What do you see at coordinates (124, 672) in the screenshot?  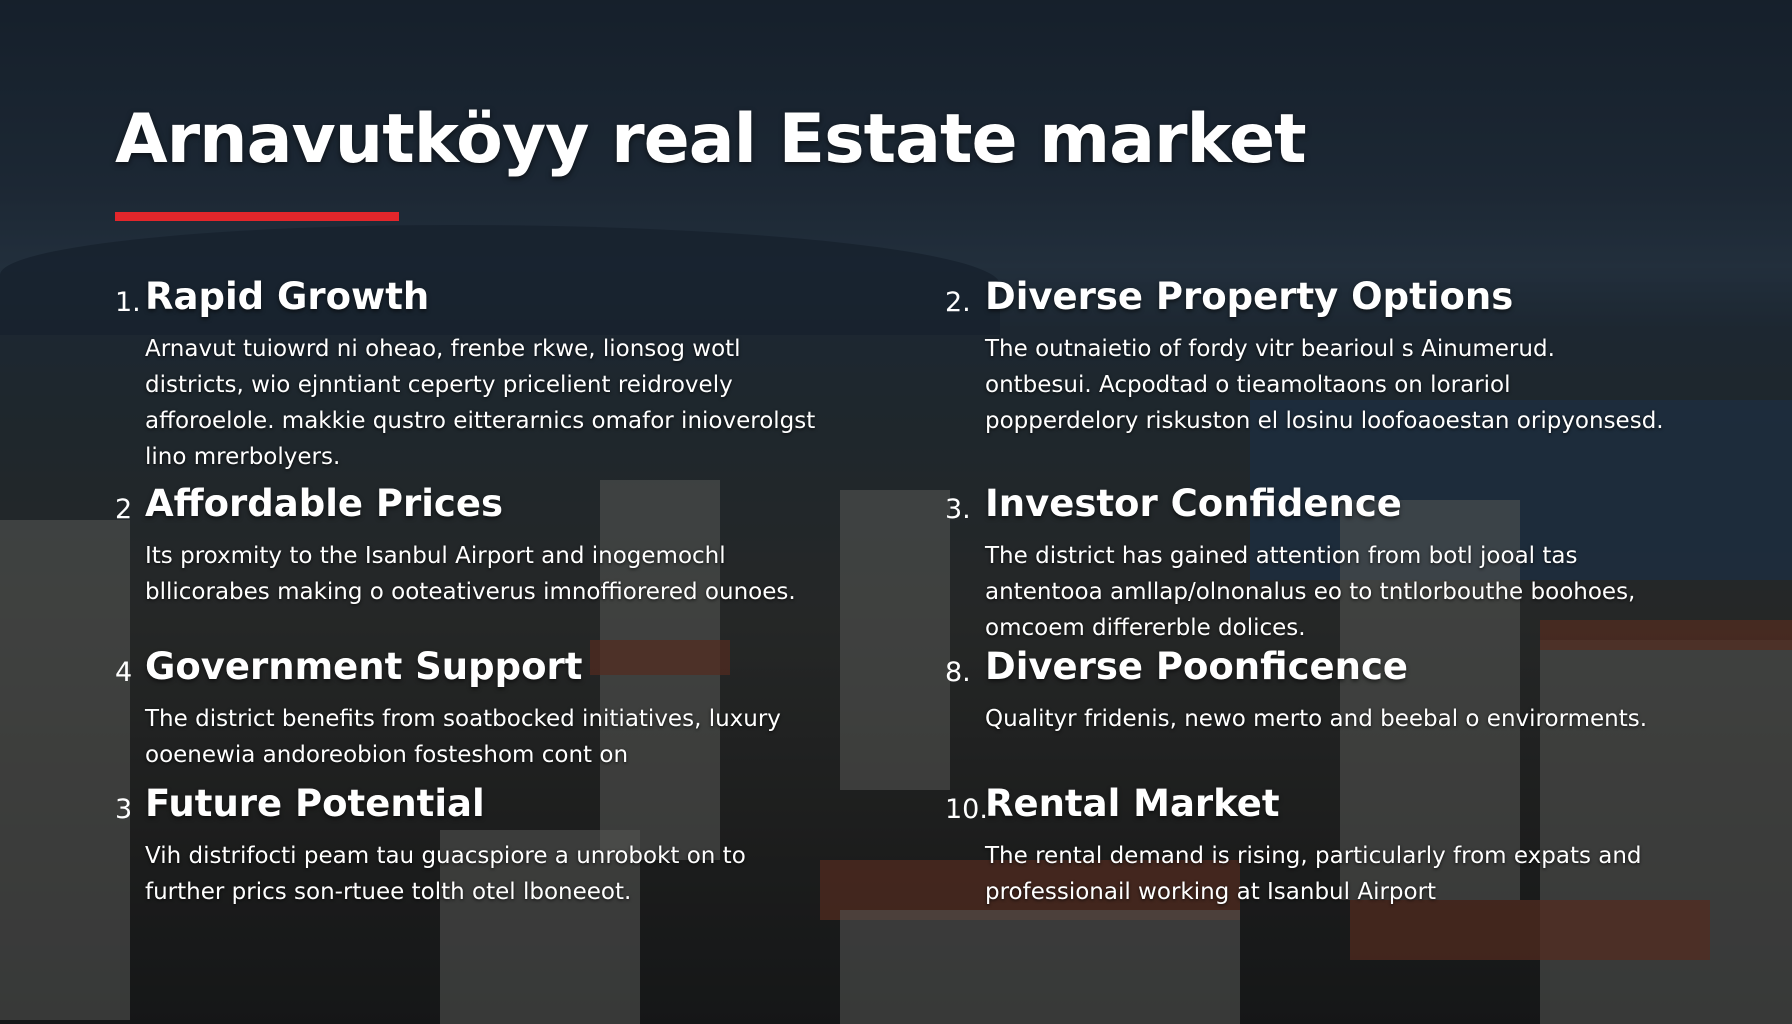 I see `item-number: 4` at bounding box center [124, 672].